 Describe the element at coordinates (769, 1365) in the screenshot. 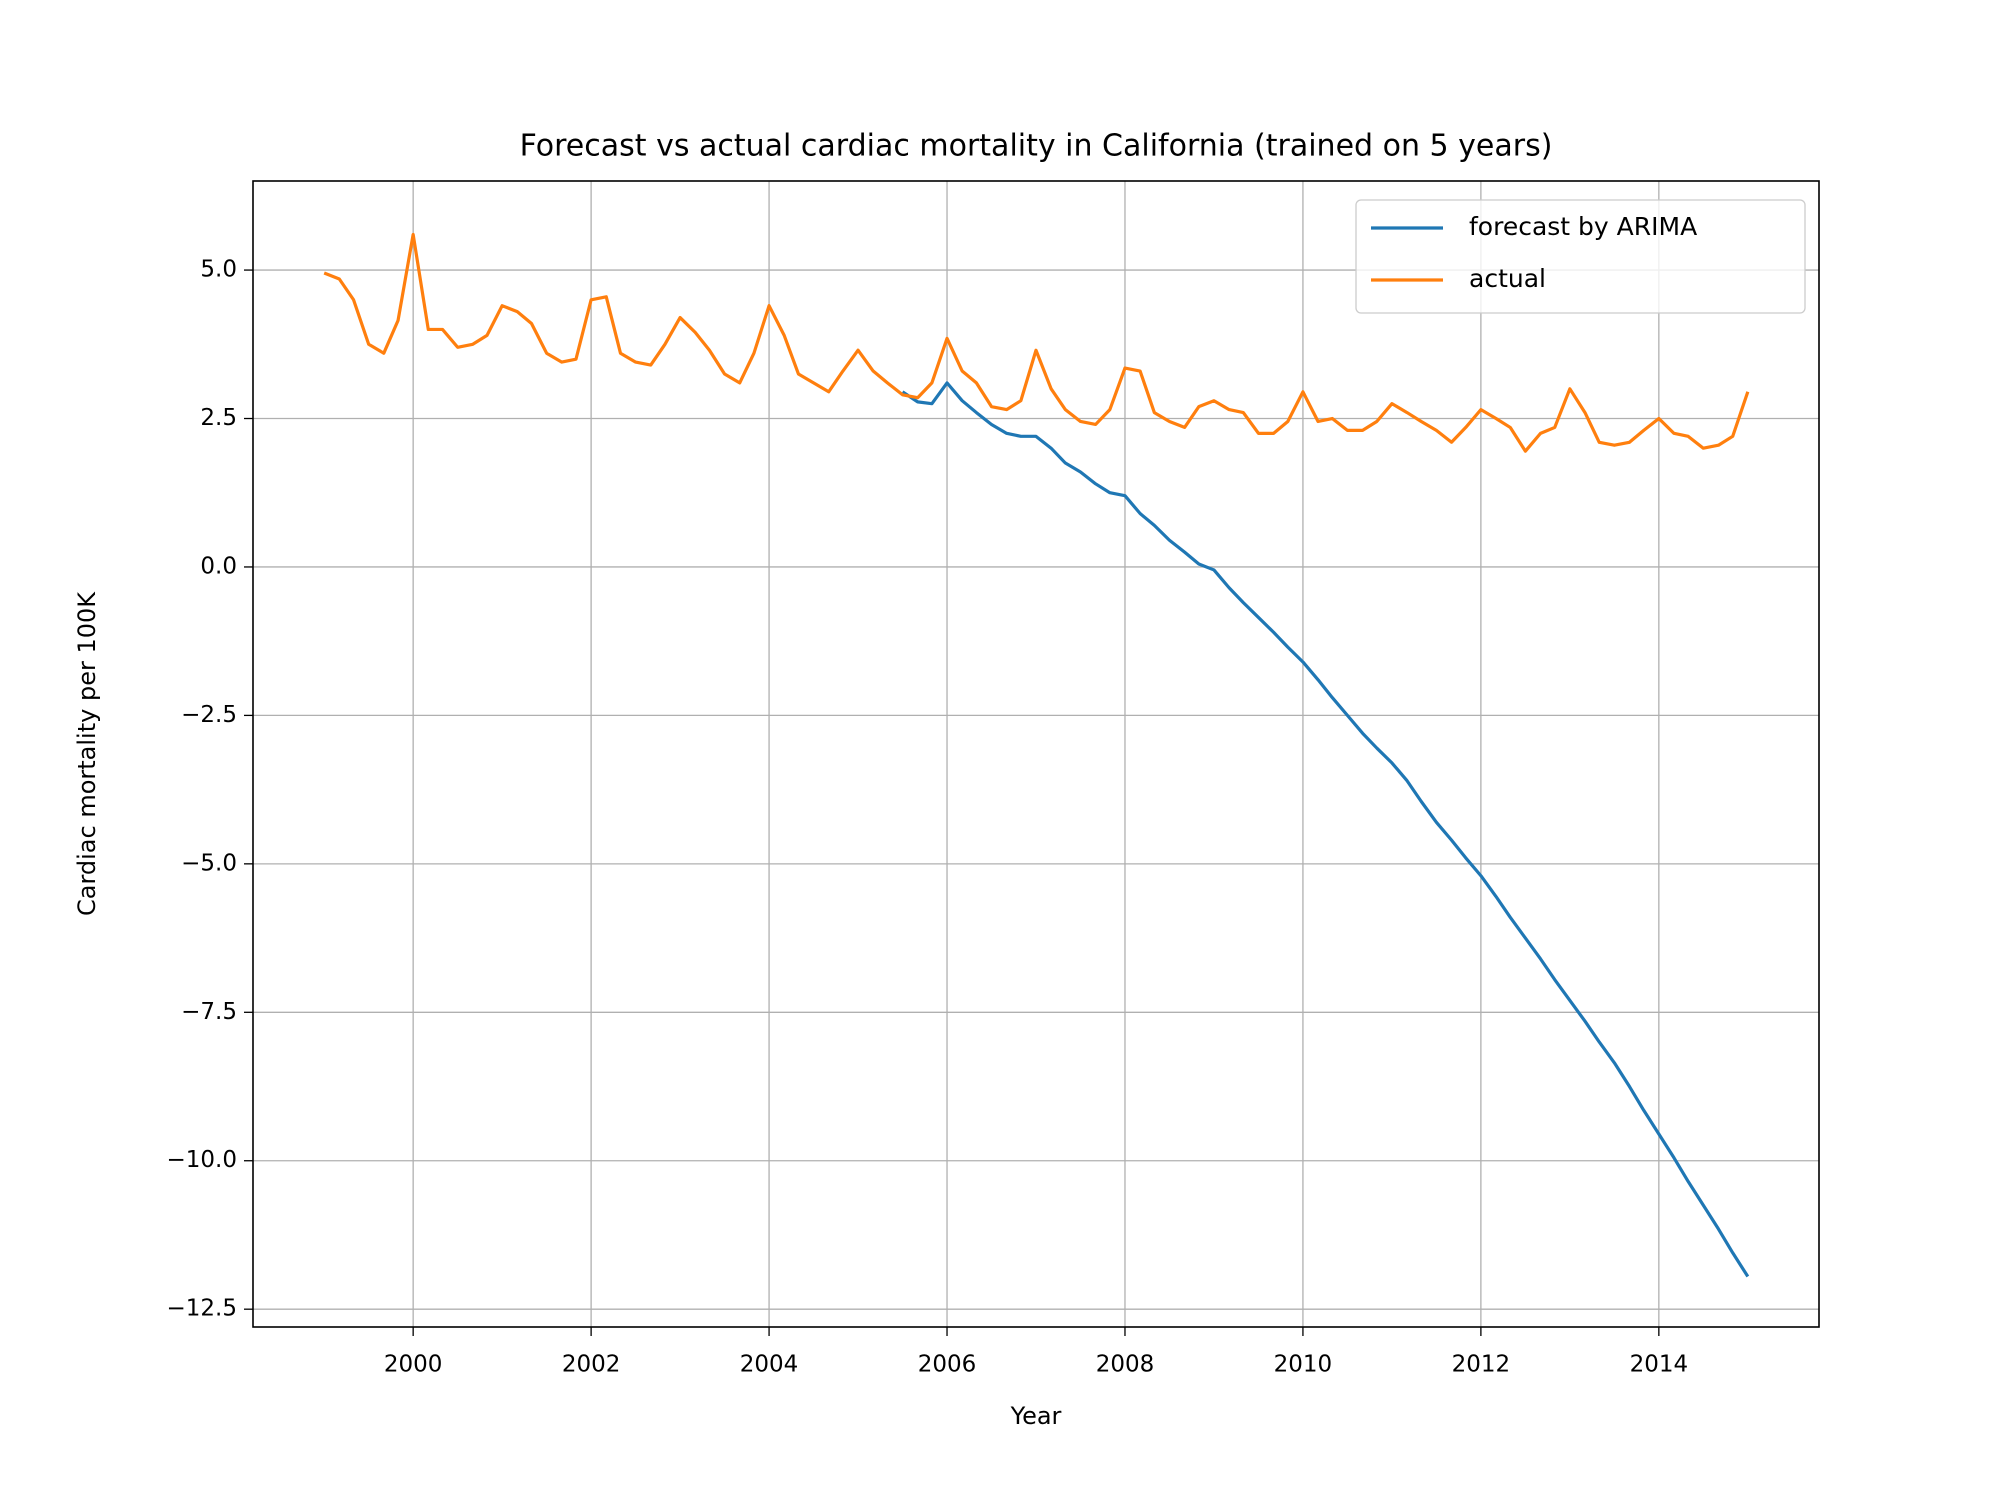

I see `x-tick-label: 2004` at that location.